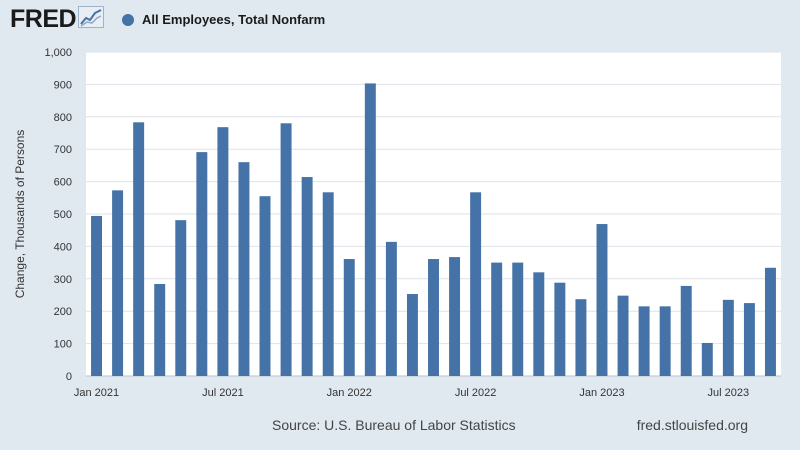  Describe the element at coordinates (476, 393) in the screenshot. I see `x-tick-label: Jul 2022` at that location.